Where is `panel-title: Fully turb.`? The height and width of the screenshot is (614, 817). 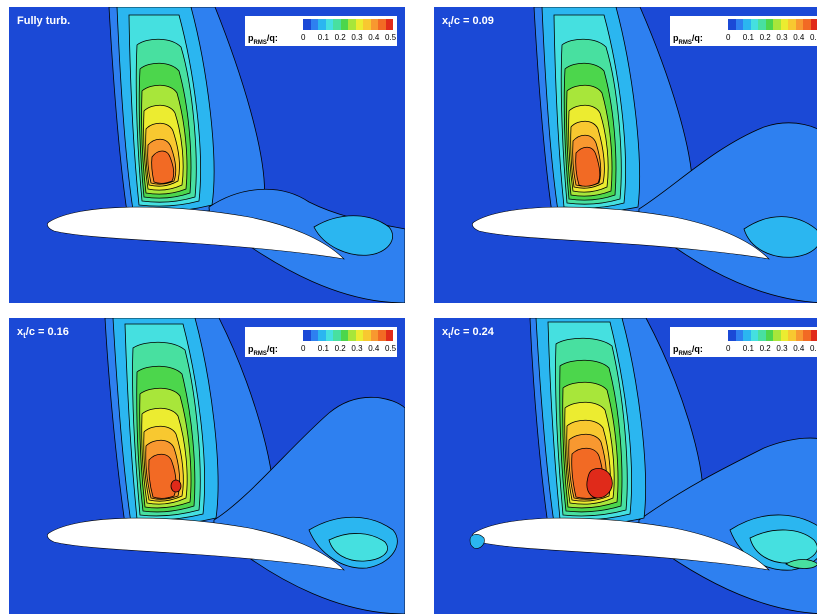 panel-title: Fully turb. is located at coordinates (44, 21).